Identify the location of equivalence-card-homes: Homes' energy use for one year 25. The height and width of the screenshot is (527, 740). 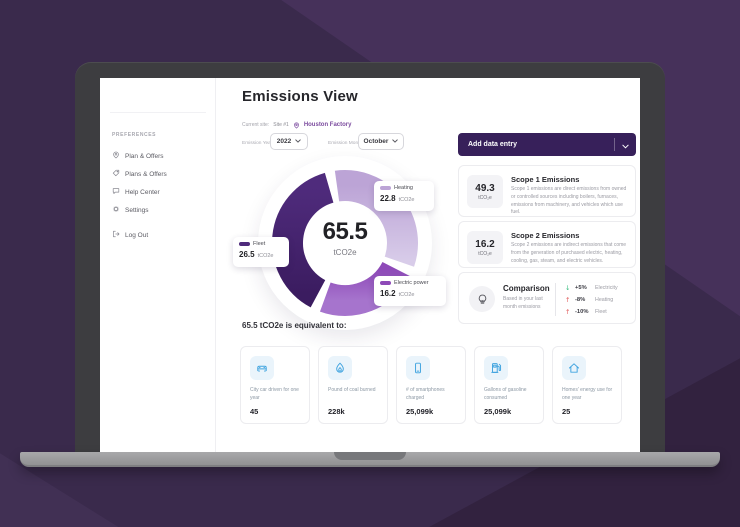
(587, 385).